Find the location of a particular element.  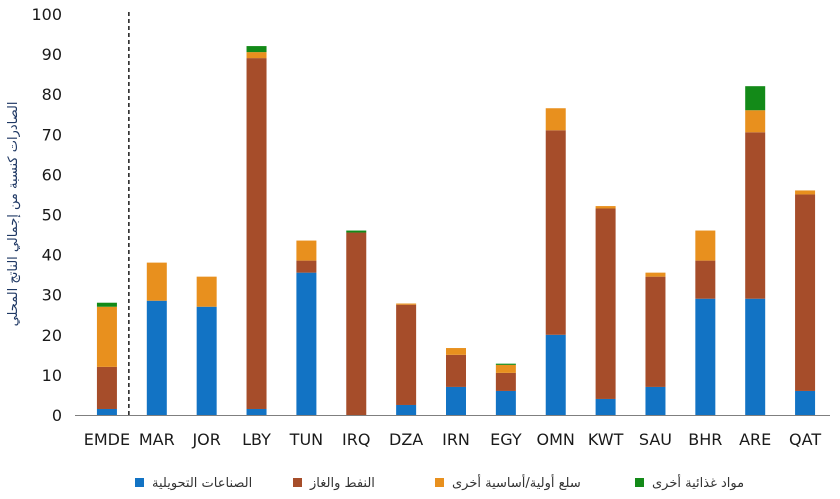

legend-label: النفط والغاز is located at coordinates (342, 483).